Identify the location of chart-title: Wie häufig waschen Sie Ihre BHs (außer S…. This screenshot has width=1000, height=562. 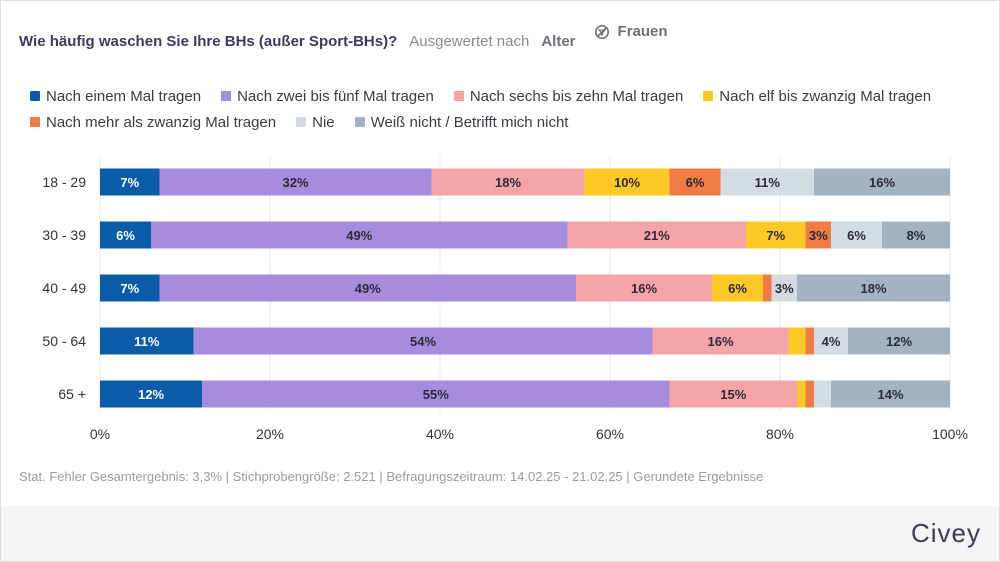
(208, 41).